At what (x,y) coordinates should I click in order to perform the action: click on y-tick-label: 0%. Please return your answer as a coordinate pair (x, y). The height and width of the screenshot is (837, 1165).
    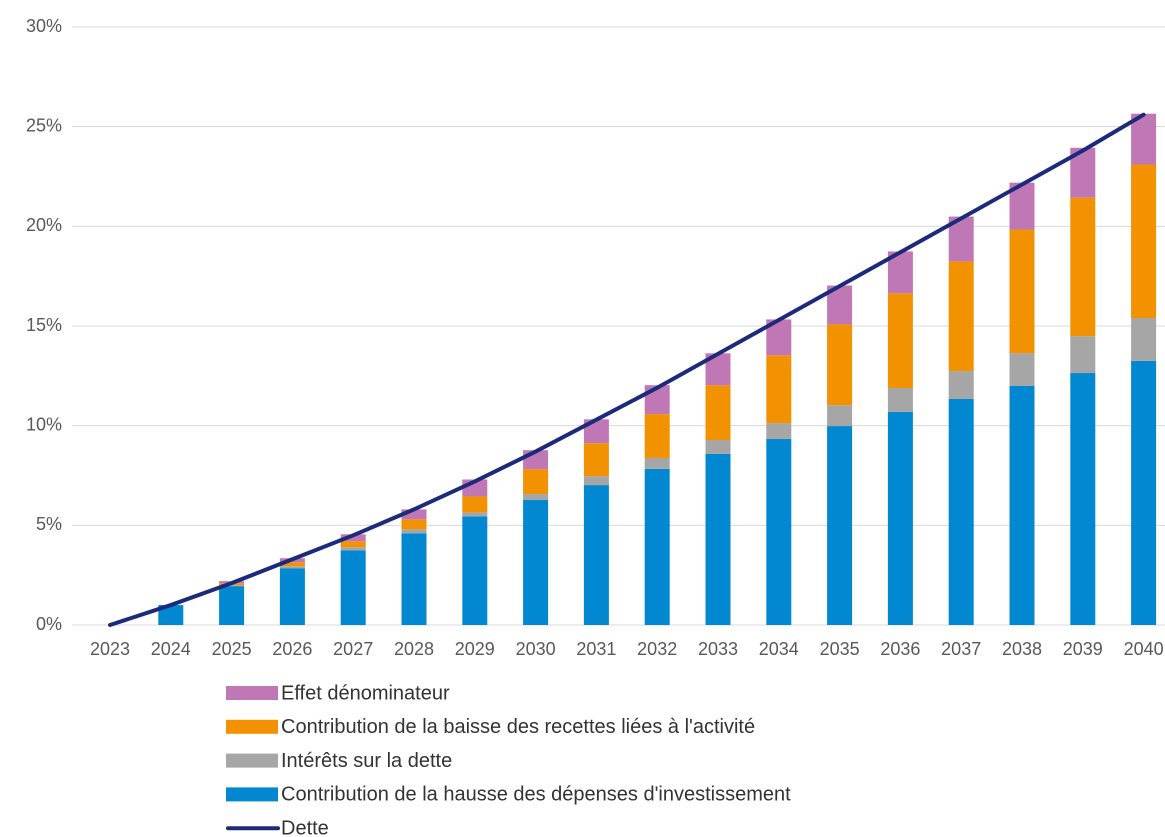
    Looking at the image, I should click on (49, 624).